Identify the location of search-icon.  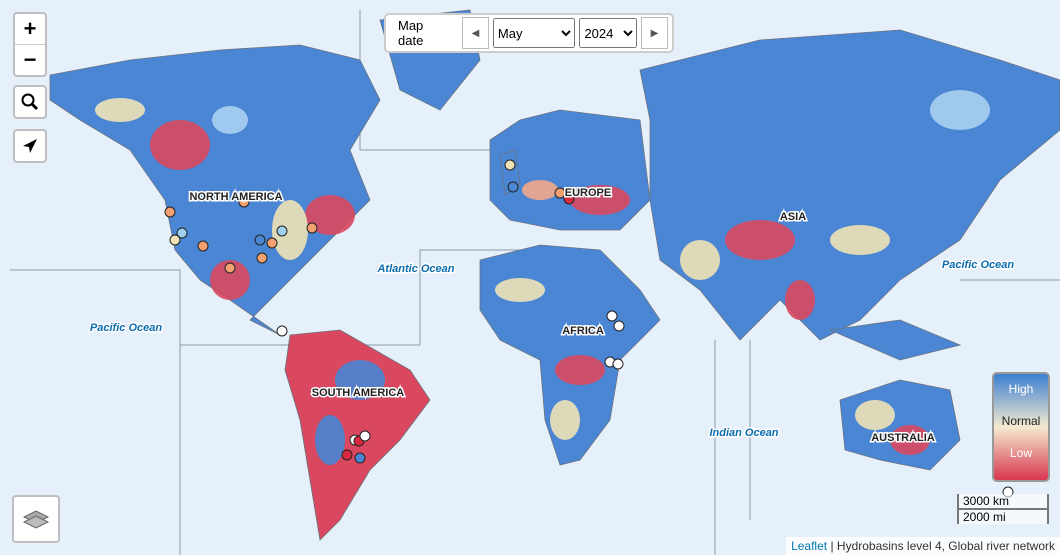
(30, 102).